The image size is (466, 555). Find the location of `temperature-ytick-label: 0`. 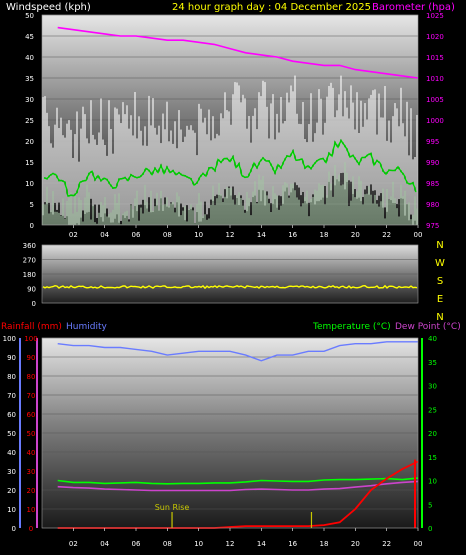

temperature-ytick-label: 0 is located at coordinates (430, 529).